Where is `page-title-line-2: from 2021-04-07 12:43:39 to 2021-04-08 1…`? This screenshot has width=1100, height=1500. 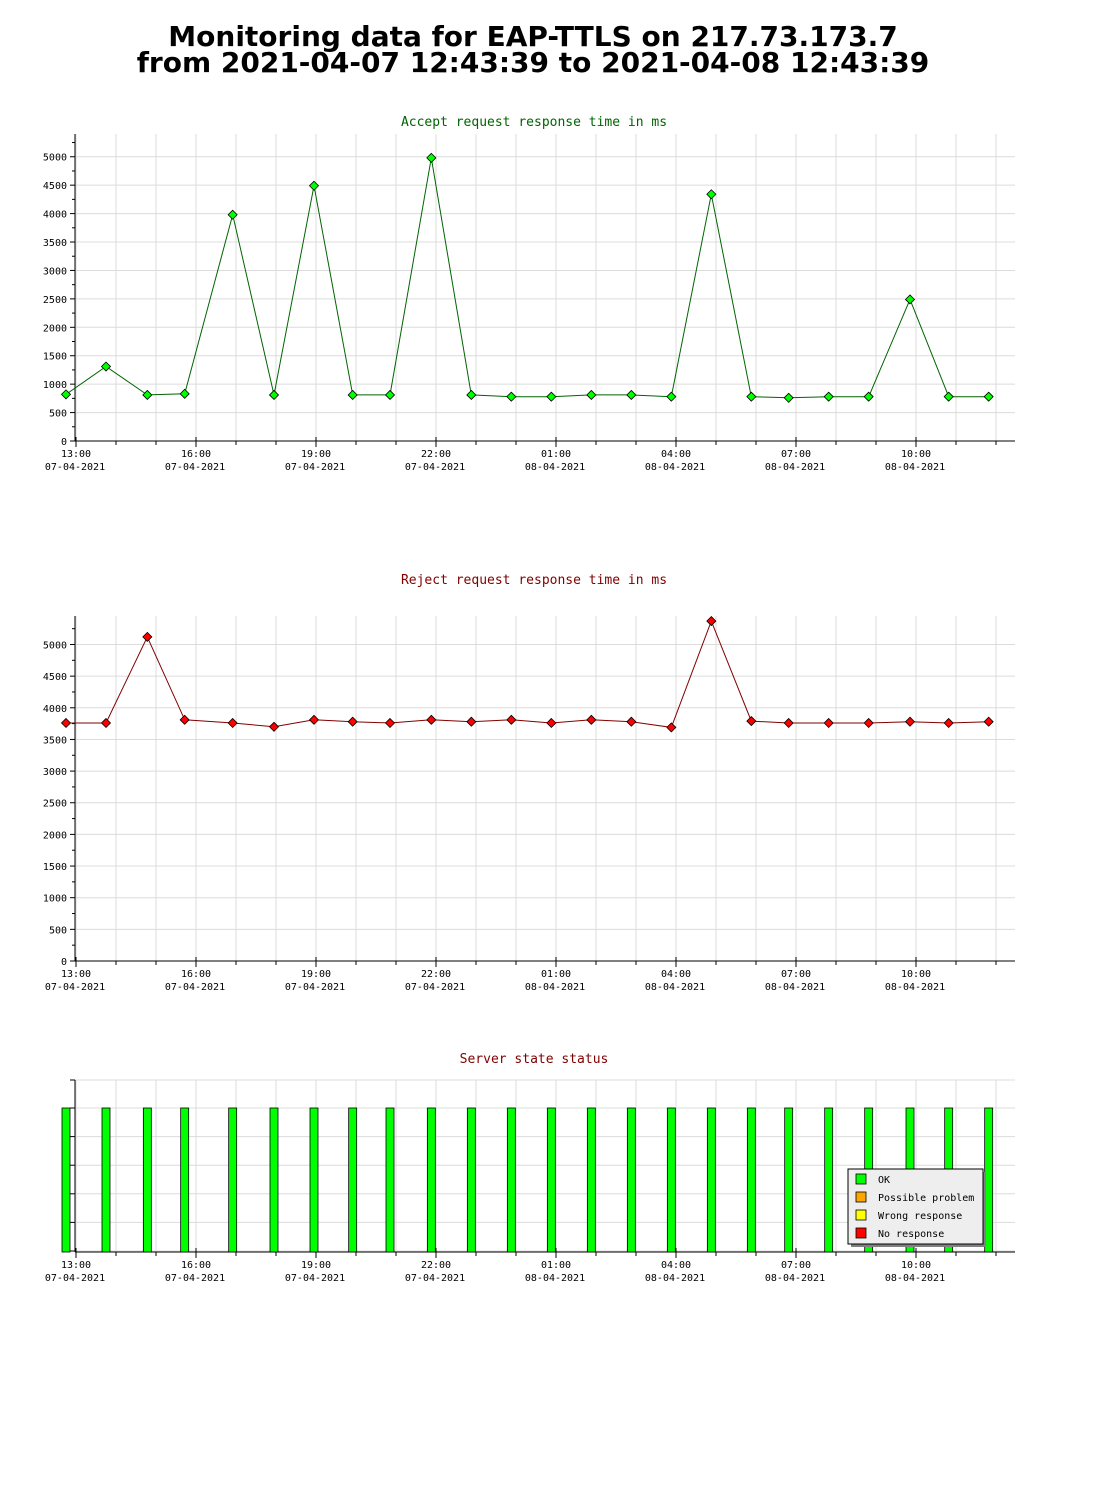
page-title-line-2: from 2021-04-07 12:43:39 to 2021-04-08 1… is located at coordinates (533, 62).